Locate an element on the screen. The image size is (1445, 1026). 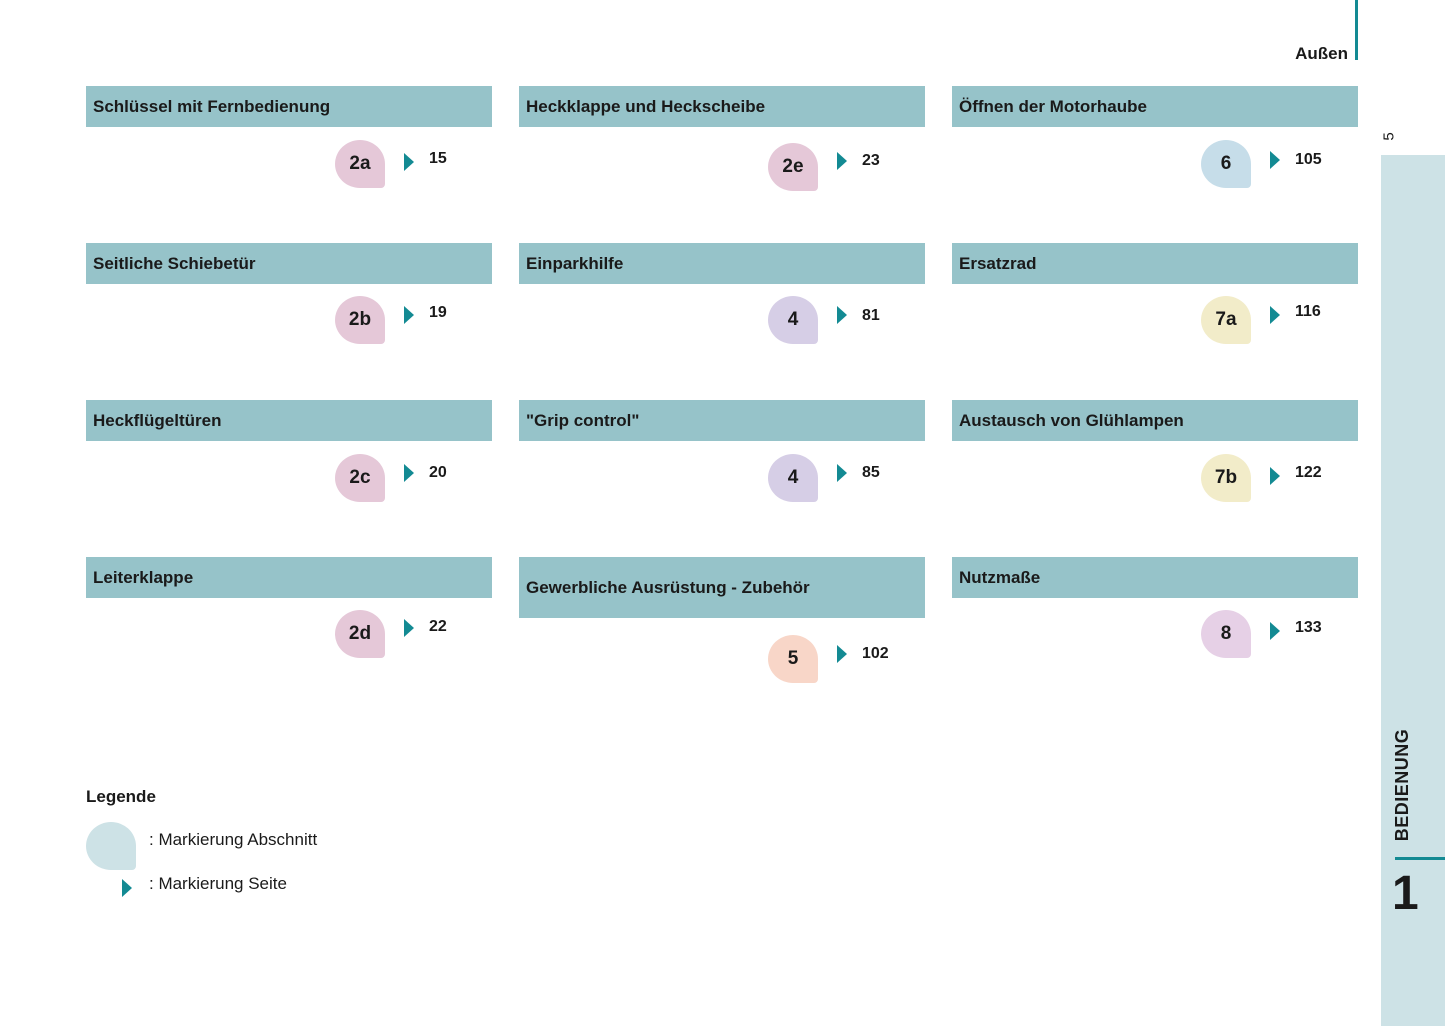
page-link: 122 is located at coordinates (1308, 472).